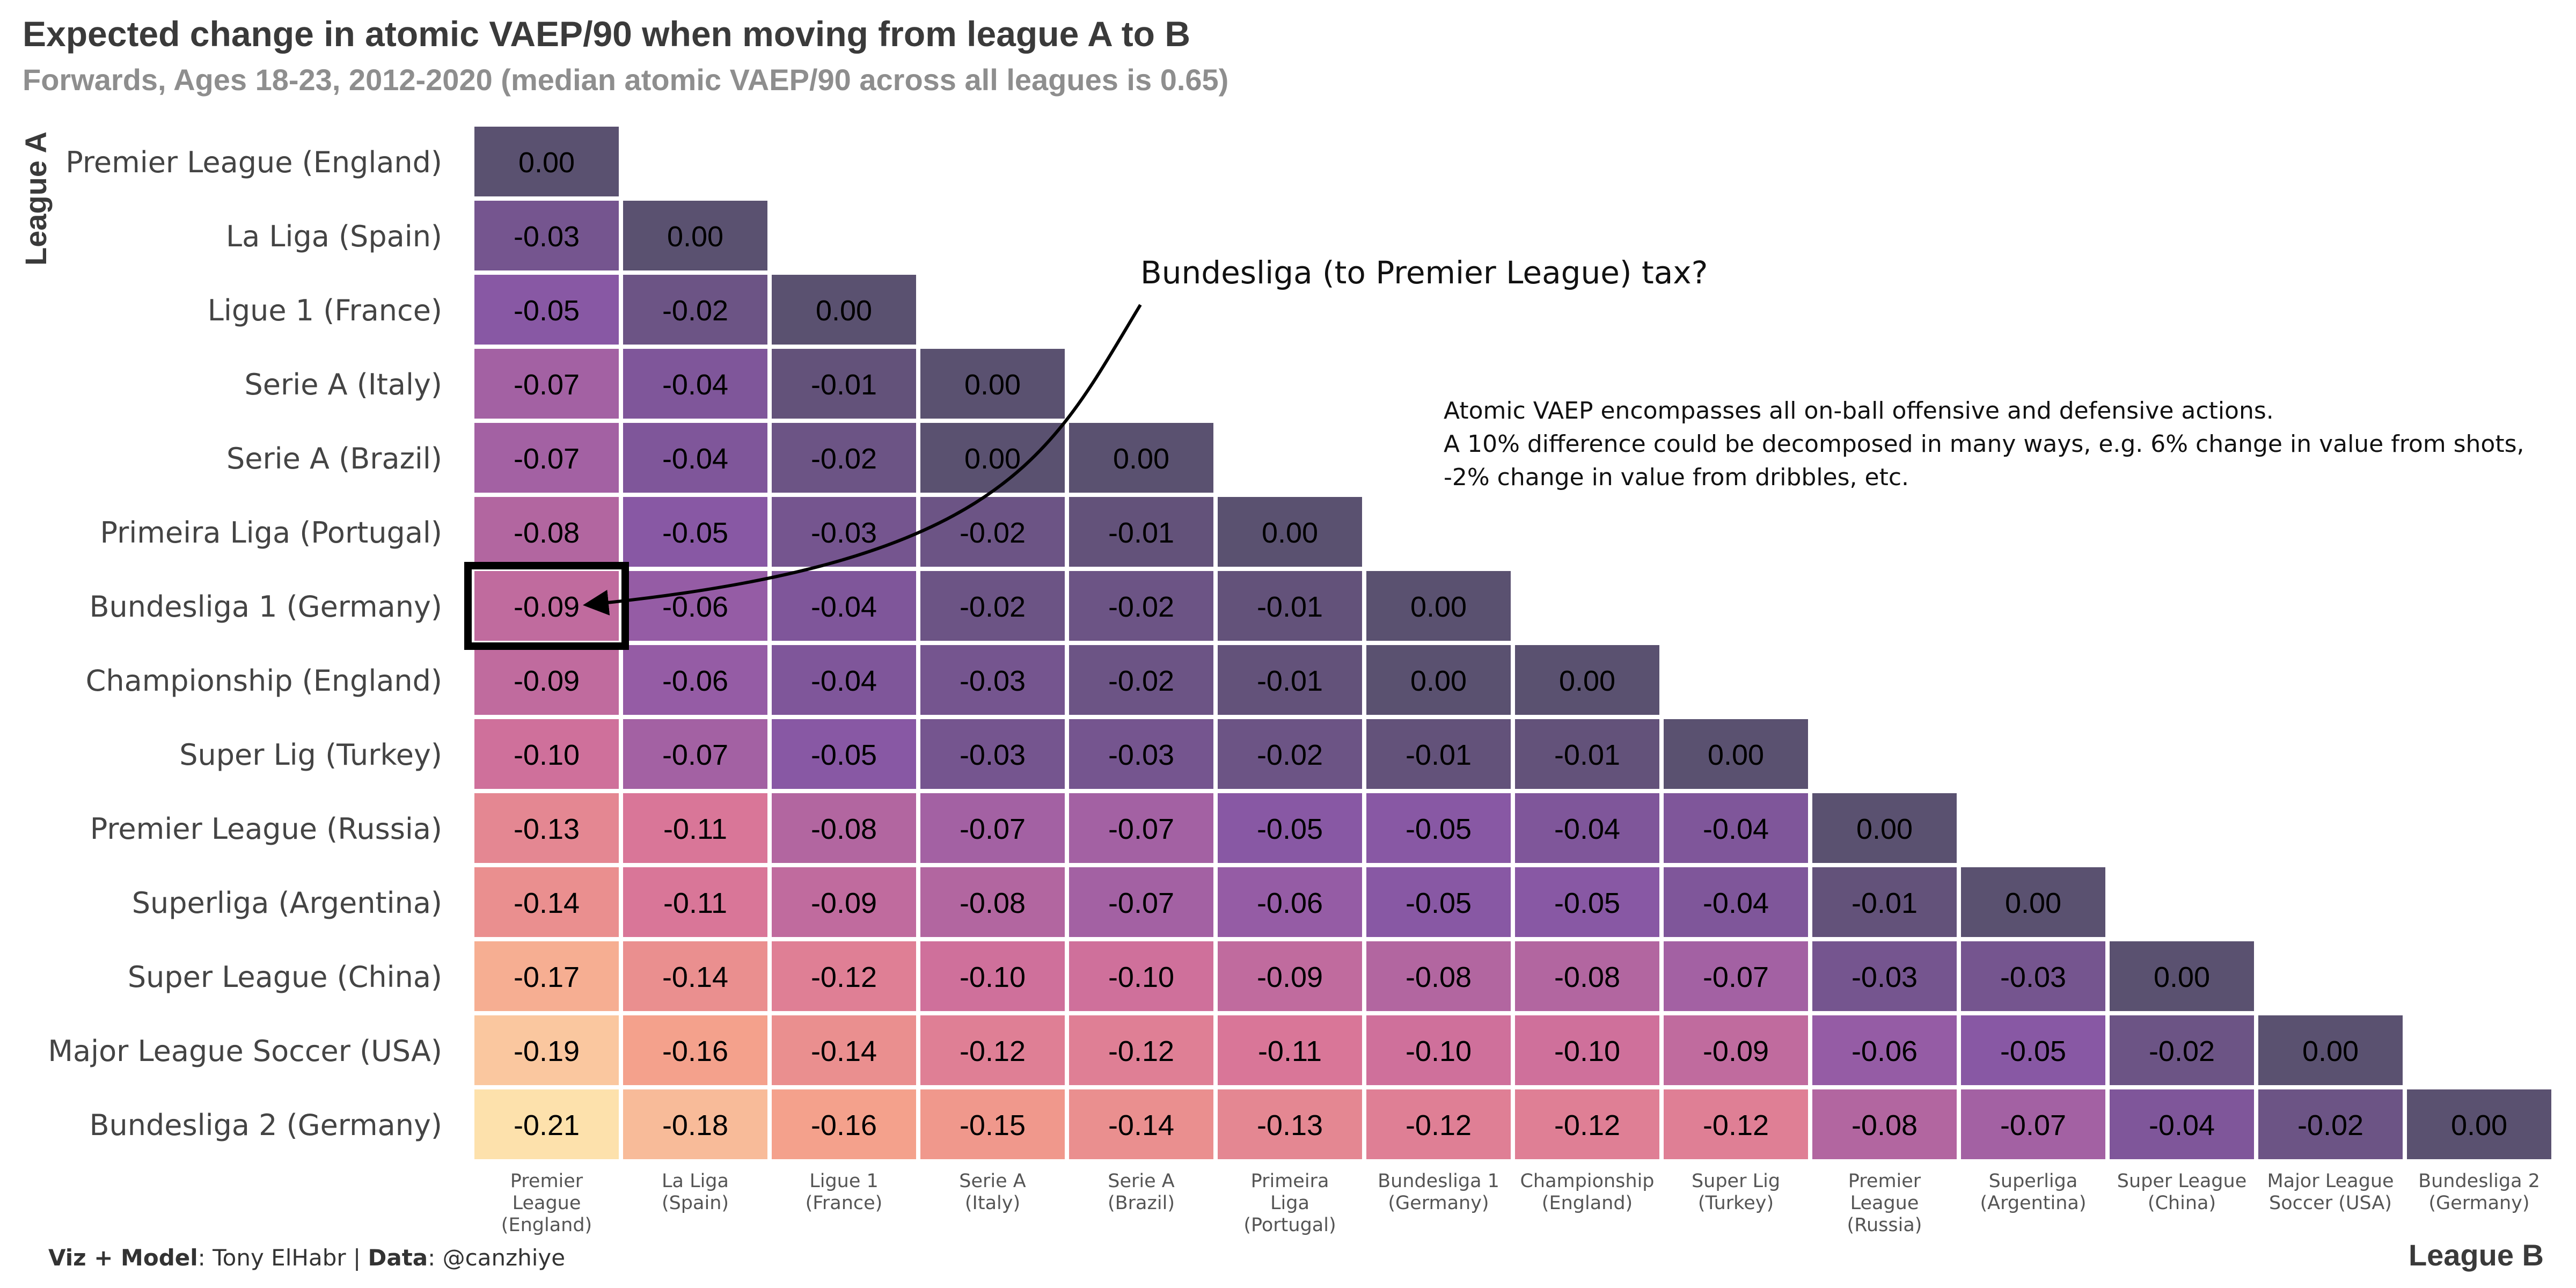  What do you see at coordinates (398, 1258) in the screenshot?
I see `caption-data-label: Data` at bounding box center [398, 1258].